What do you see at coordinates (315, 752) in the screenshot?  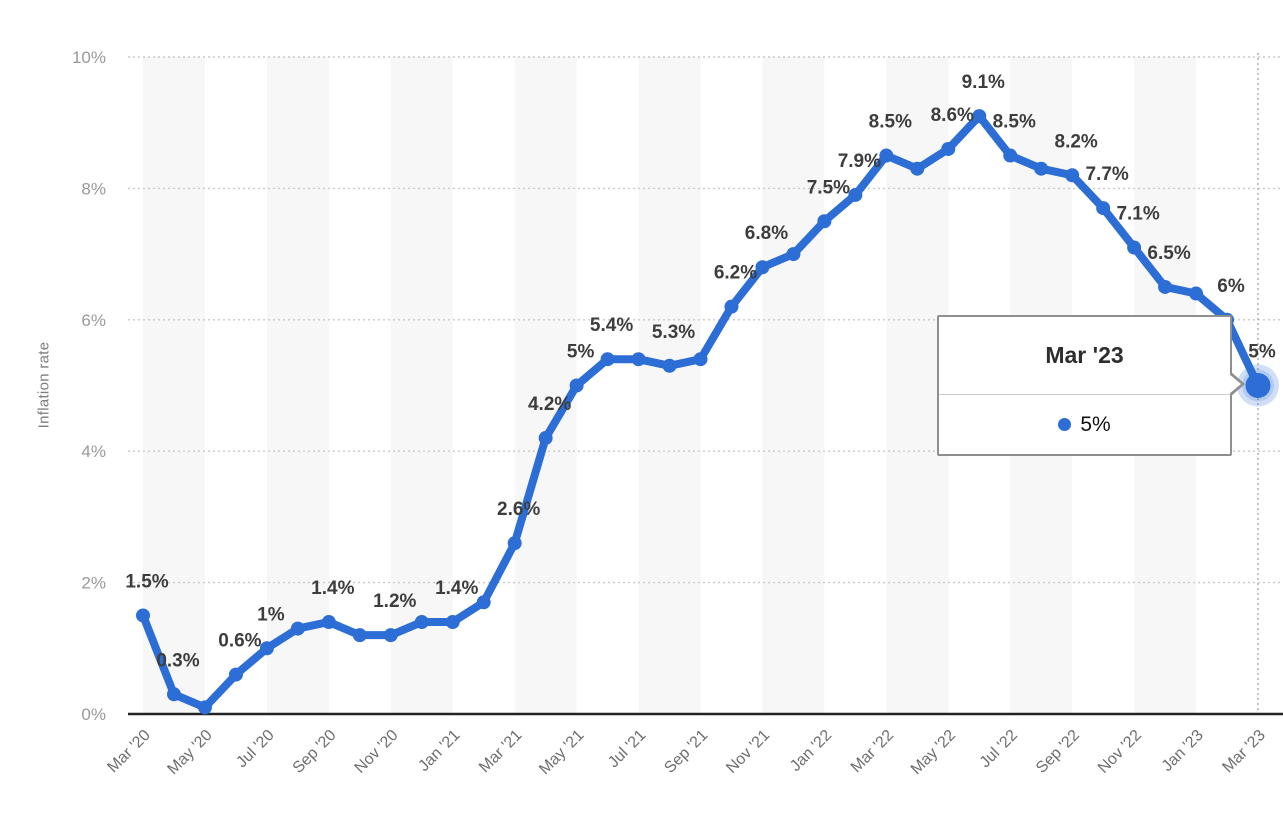 I see `x-tick-label: Sep '20` at bounding box center [315, 752].